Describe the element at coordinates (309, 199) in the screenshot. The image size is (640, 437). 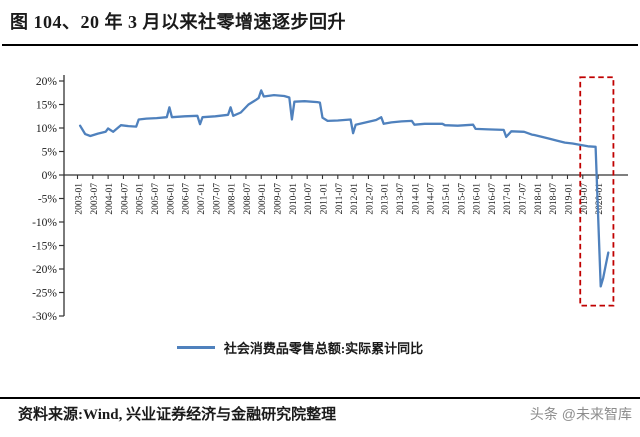
I see `svg-text: 2010-07` at that location.